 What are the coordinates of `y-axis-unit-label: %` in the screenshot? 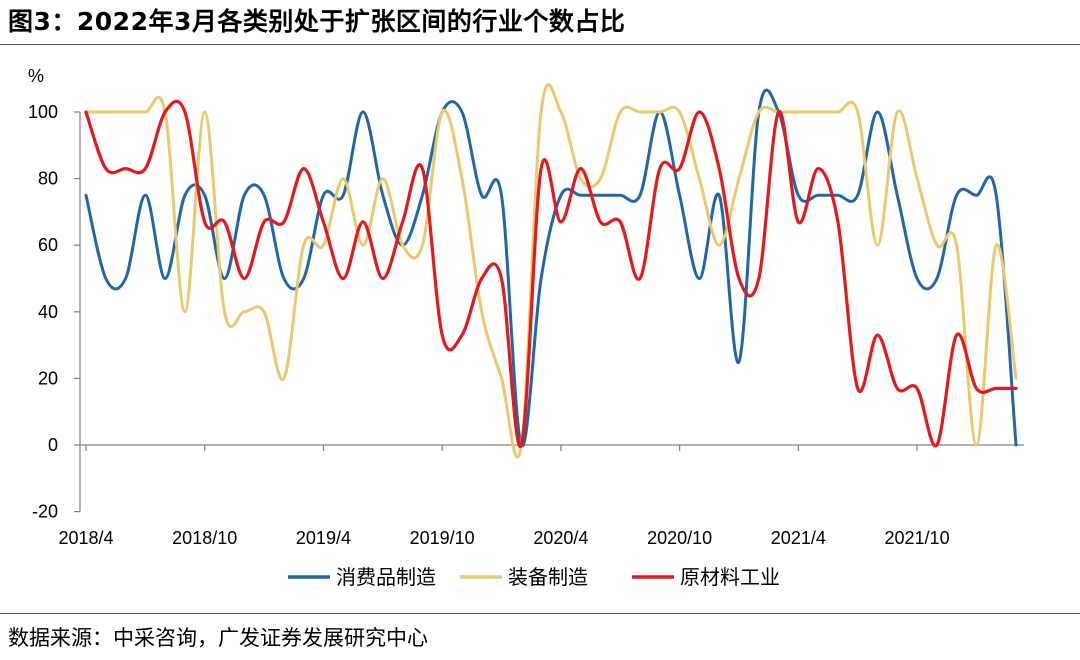 It's located at (36, 76).